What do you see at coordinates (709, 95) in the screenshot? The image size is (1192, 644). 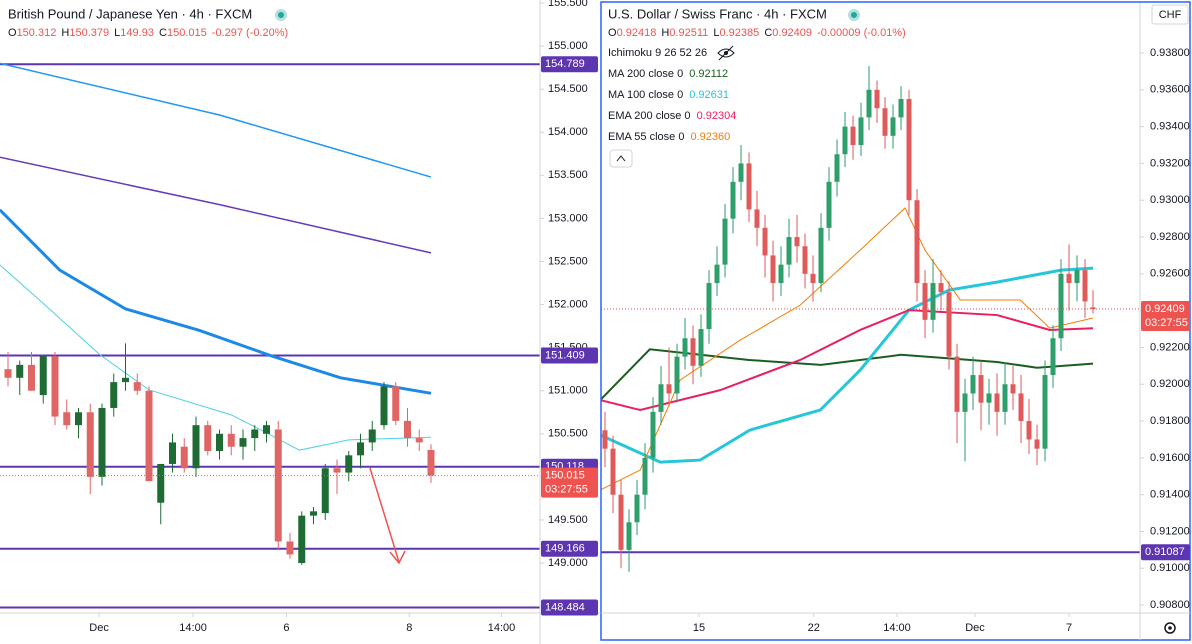 I see `legend-value: 0.92631` at bounding box center [709, 95].